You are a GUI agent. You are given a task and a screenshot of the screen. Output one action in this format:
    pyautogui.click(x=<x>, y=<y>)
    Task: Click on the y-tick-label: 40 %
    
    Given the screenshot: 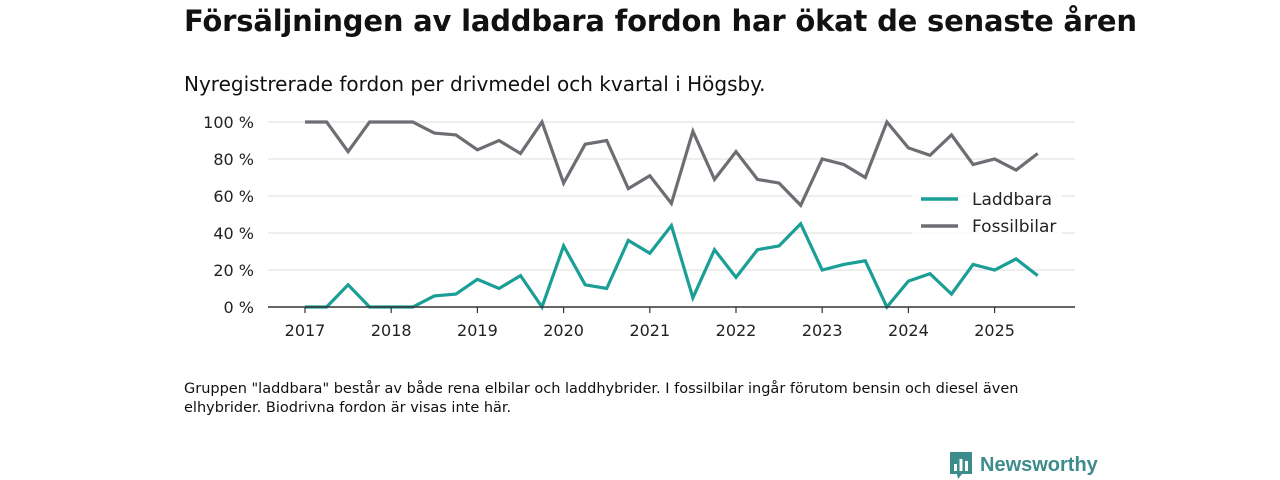 What is the action you would take?
    pyautogui.click(x=233, y=233)
    